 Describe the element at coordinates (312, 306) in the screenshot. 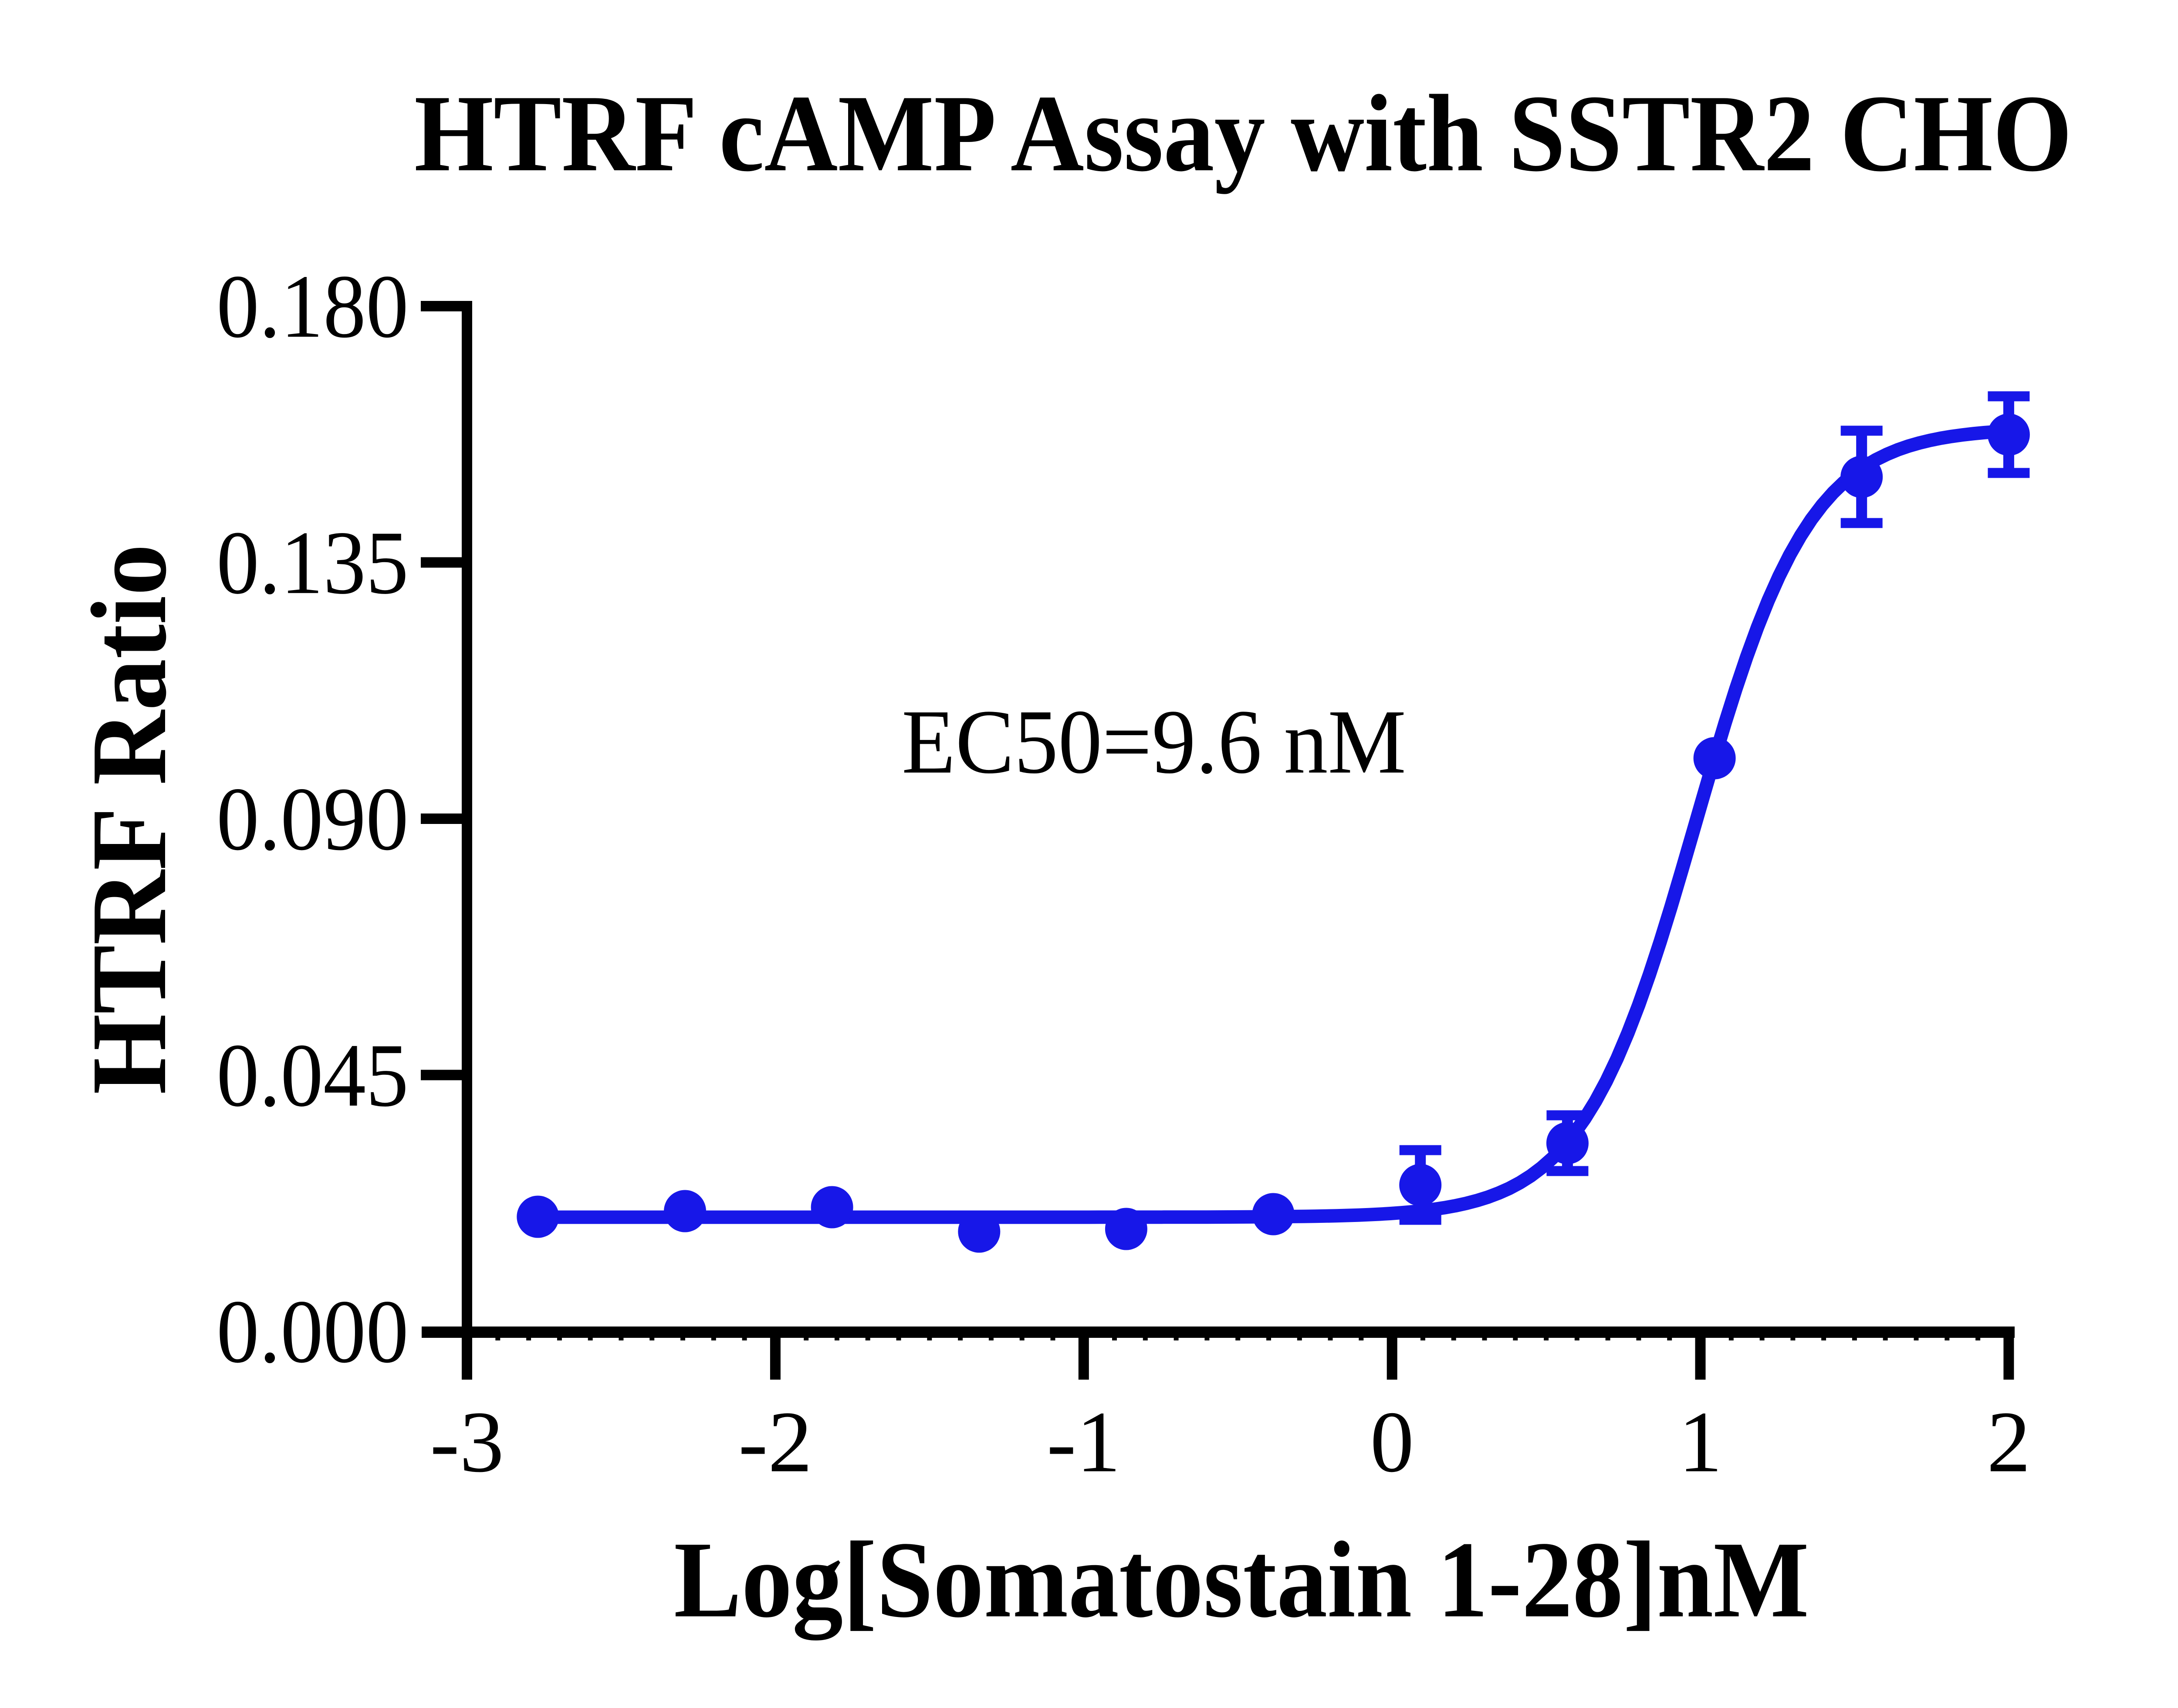

I see `svg-text: 0.180` at that location.